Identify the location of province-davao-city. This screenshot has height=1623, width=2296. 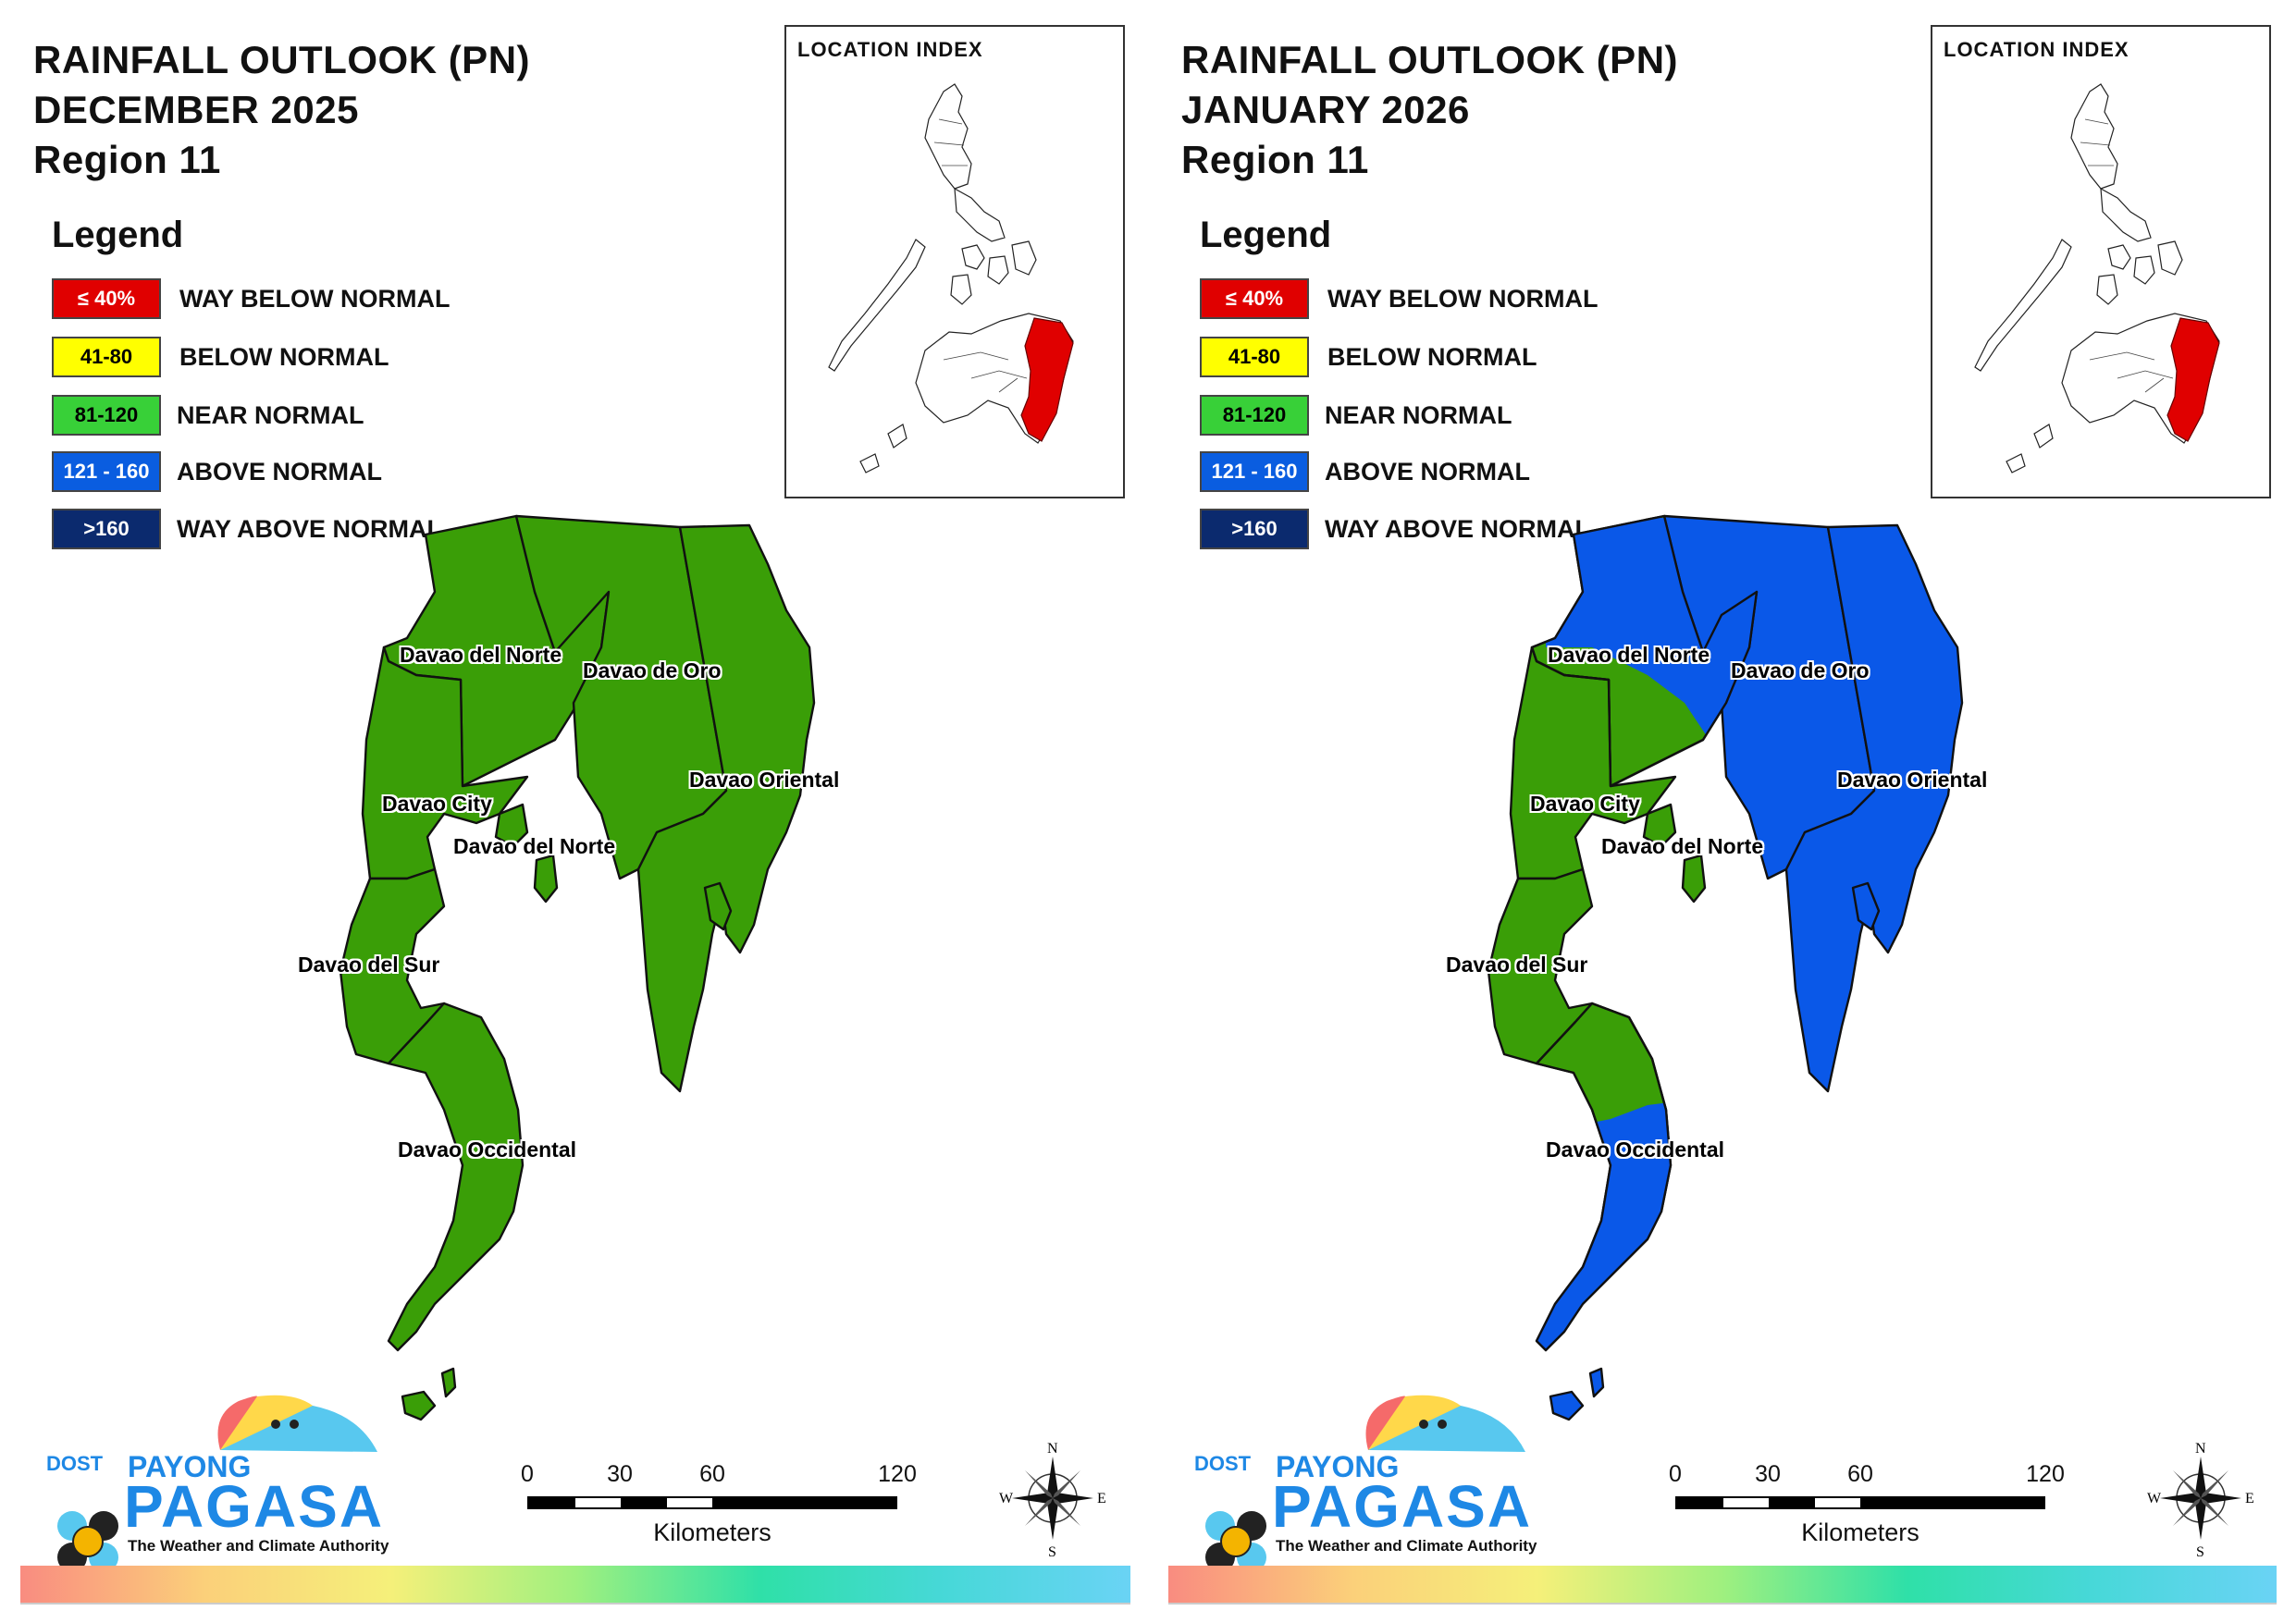
(445, 763).